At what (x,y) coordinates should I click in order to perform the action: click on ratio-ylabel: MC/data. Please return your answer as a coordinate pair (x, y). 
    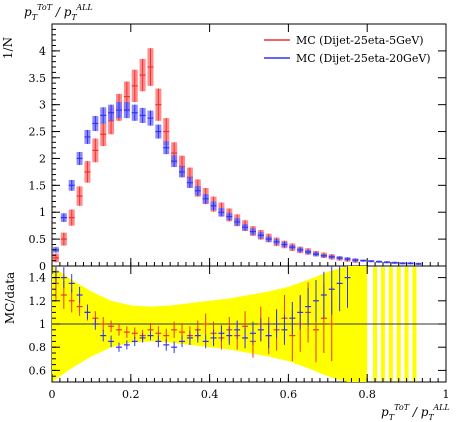
    Looking at the image, I should click on (10, 298).